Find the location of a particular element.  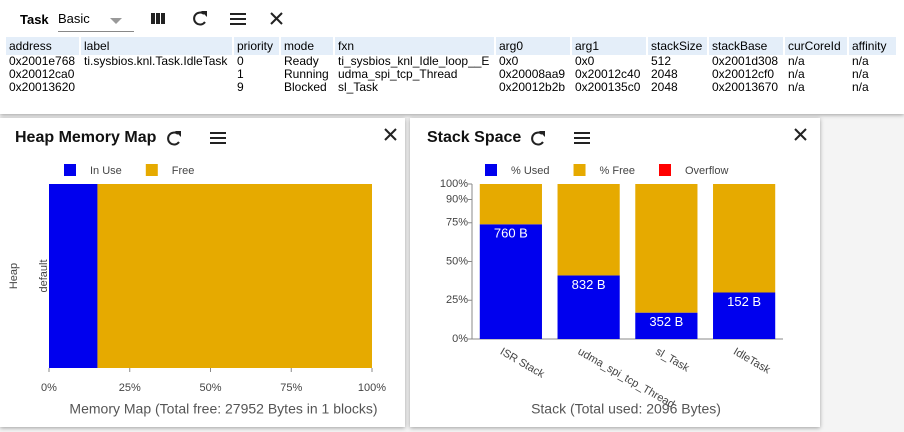

table-cell: 0x20012c40 is located at coordinates (608, 74).